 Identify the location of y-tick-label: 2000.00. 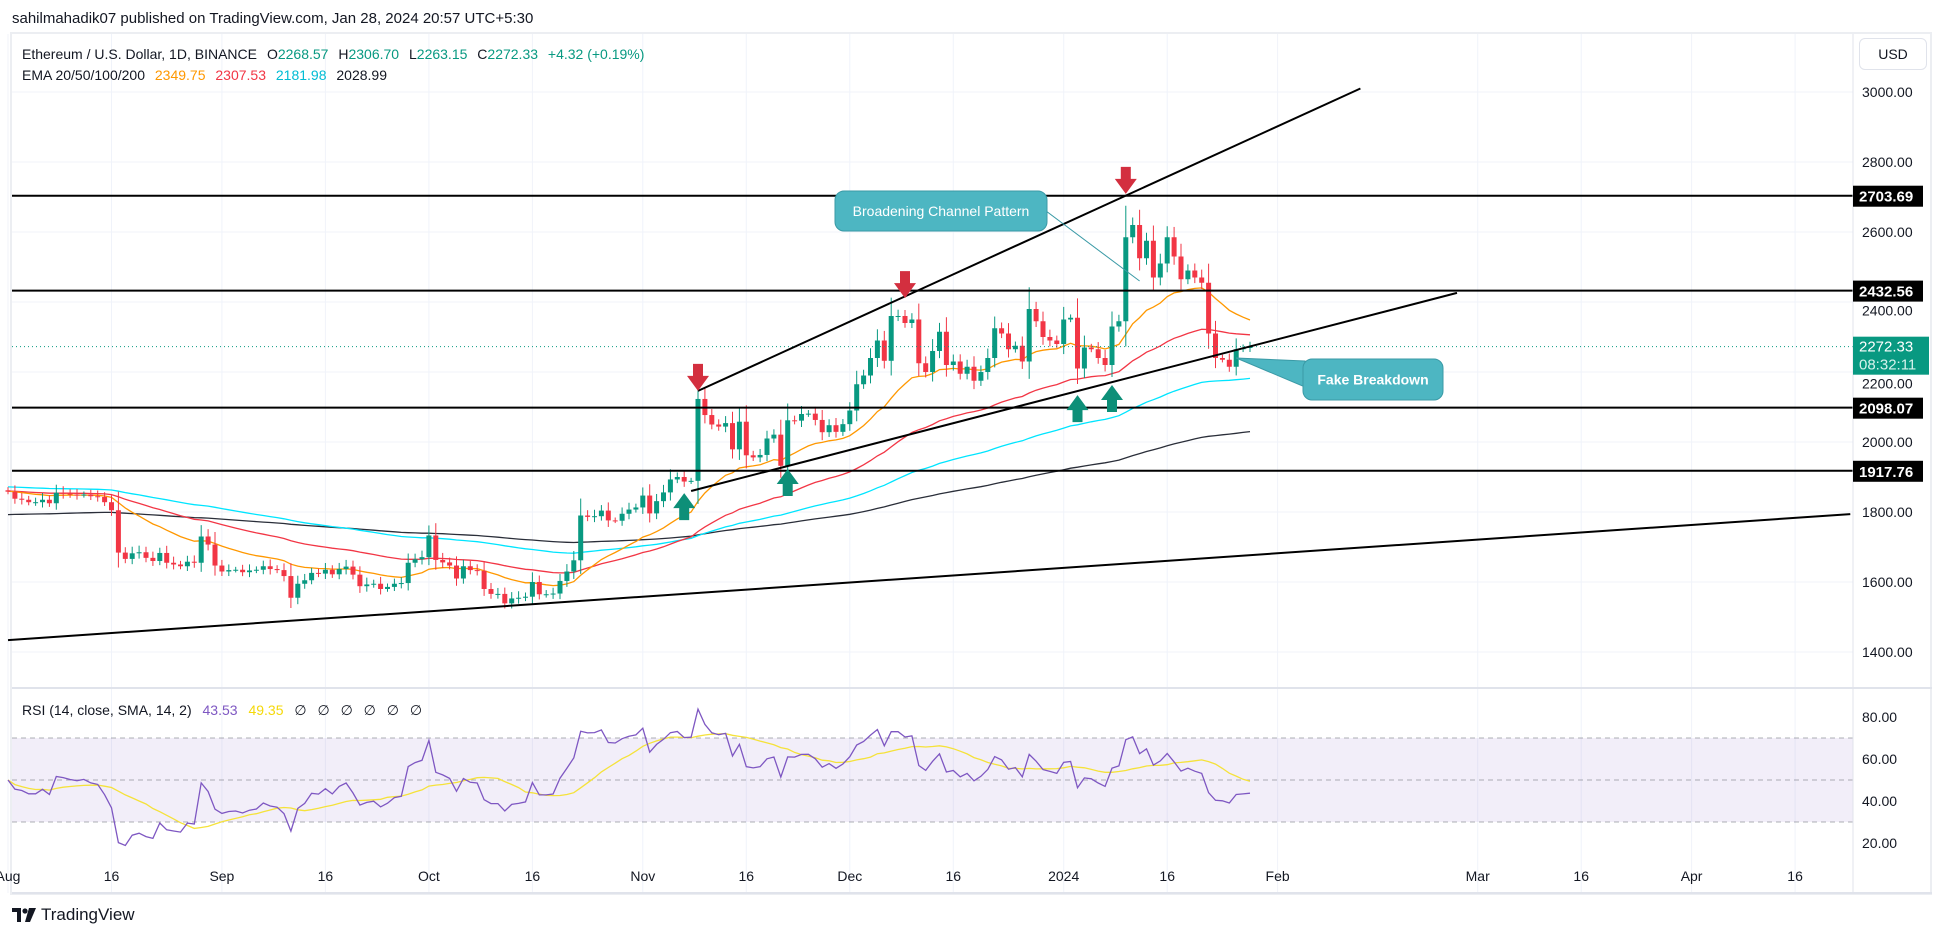
(1887, 442).